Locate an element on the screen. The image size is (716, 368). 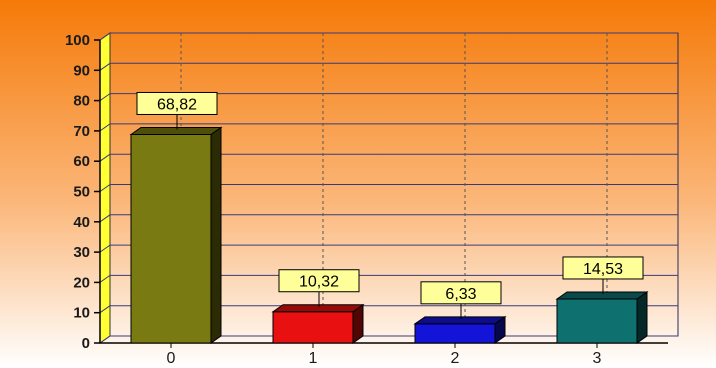
y-axis: 0 10 20 30 40 50 60 70 80 90 100 is located at coordinates (83, 192).